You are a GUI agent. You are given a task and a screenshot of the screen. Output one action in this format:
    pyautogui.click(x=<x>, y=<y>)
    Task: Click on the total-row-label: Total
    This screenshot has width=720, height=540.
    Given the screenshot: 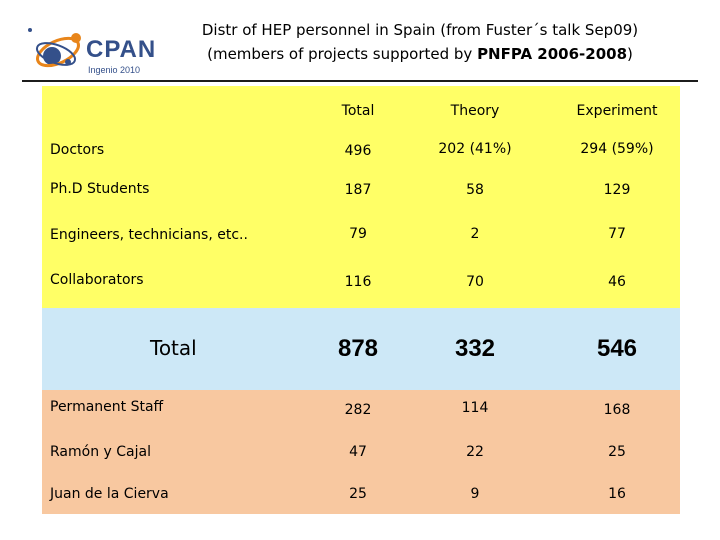 What is the action you would take?
    pyautogui.click(x=173, y=348)
    